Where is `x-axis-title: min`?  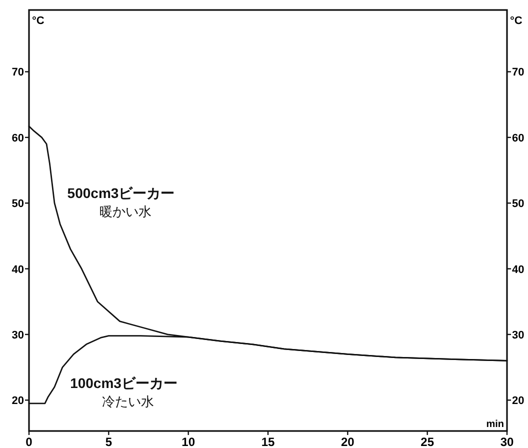 x-axis-title: min is located at coordinates (495, 424).